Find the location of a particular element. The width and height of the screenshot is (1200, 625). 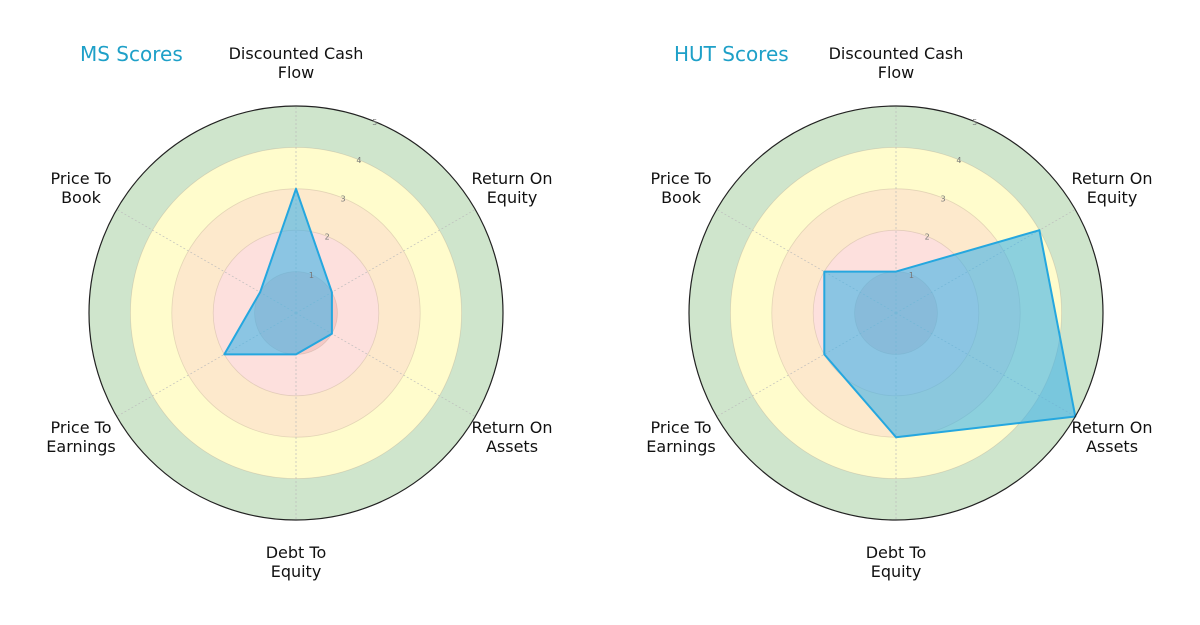

chart-title: MS Scores is located at coordinates (131, 54).